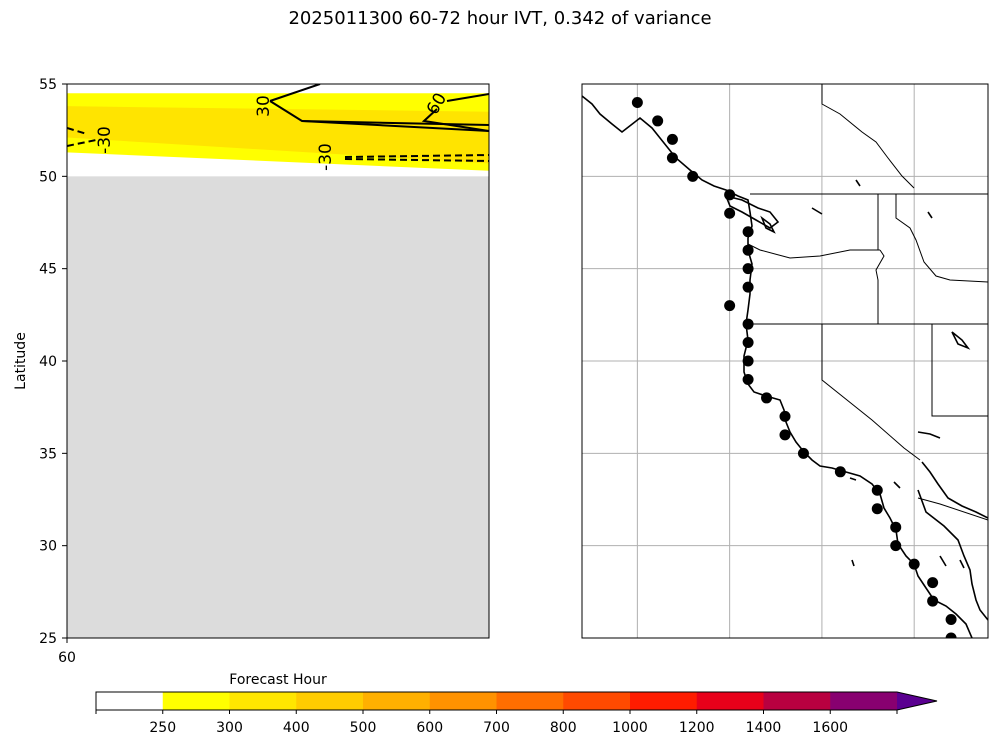 The width and height of the screenshot is (1000, 749). I want to click on y-axis: 25 30 35 40 45 50 55, so click(53, 362).